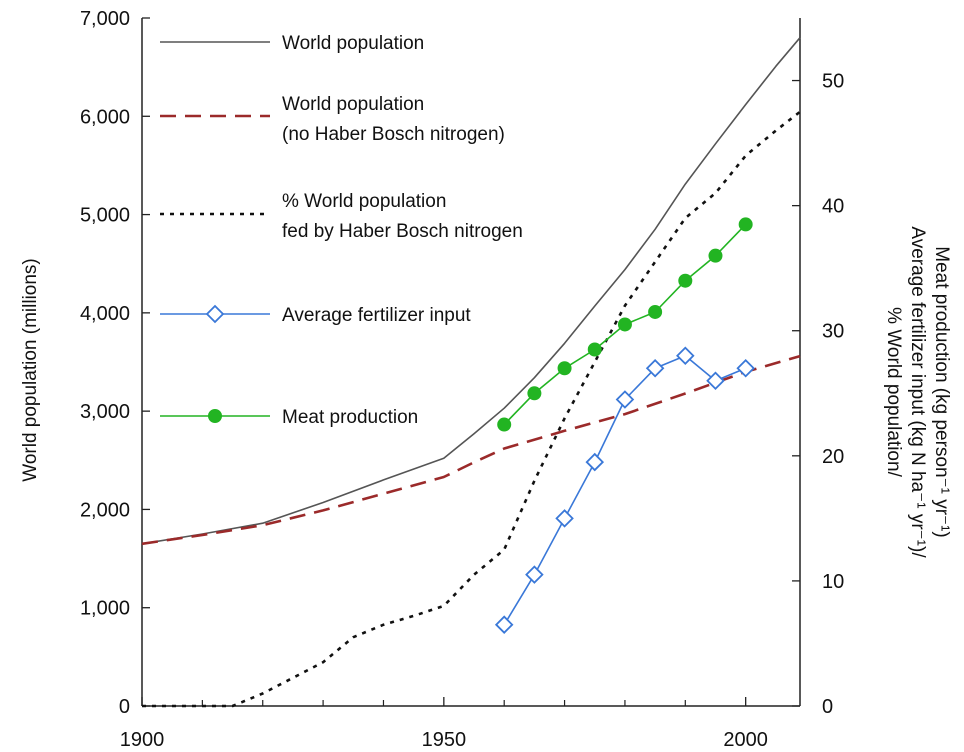 The image size is (964, 752). What do you see at coordinates (833, 582) in the screenshot?
I see `y-right-tick-label: 10` at bounding box center [833, 582].